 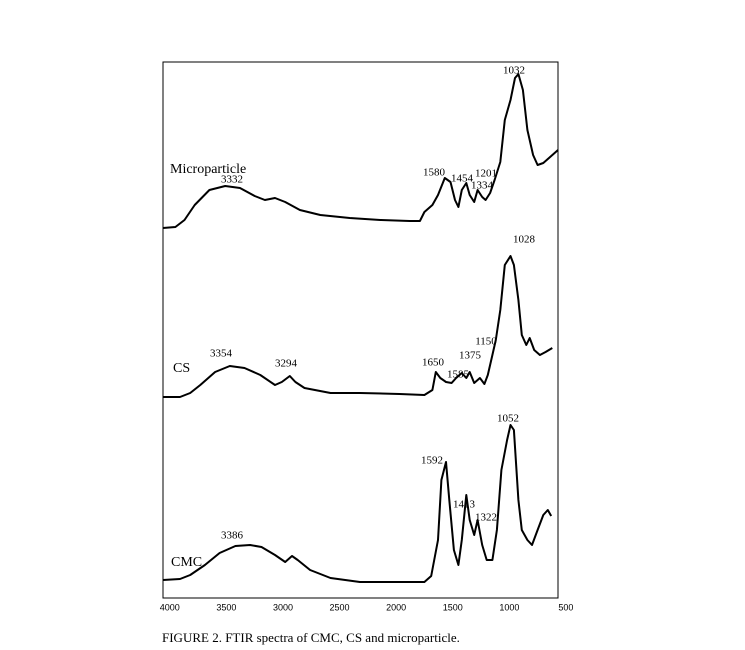 I want to click on peak-label: 1322, so click(x=486, y=518).